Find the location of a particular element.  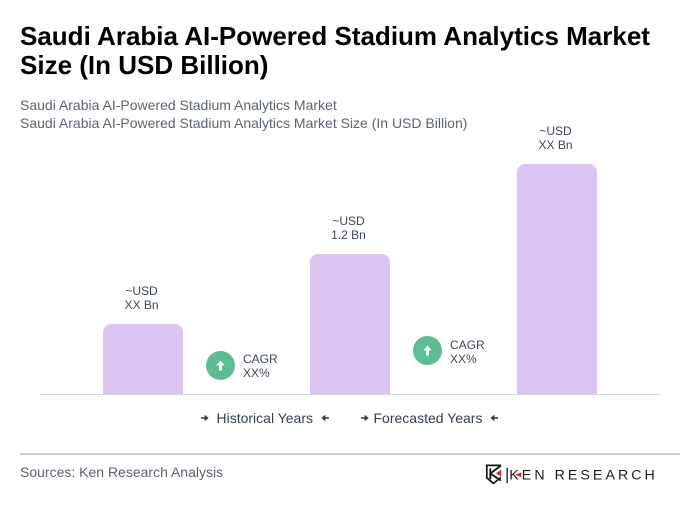

svg-text: KEN RESEARCH is located at coordinates (583, 475).